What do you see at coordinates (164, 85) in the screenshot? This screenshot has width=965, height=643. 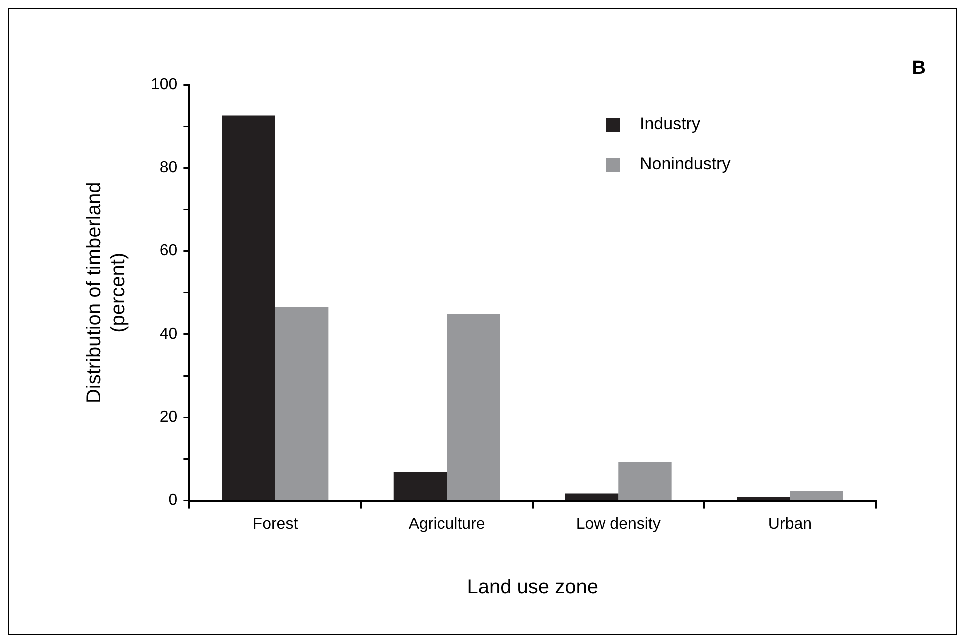 I see `y-tick-label: 100` at bounding box center [164, 85].